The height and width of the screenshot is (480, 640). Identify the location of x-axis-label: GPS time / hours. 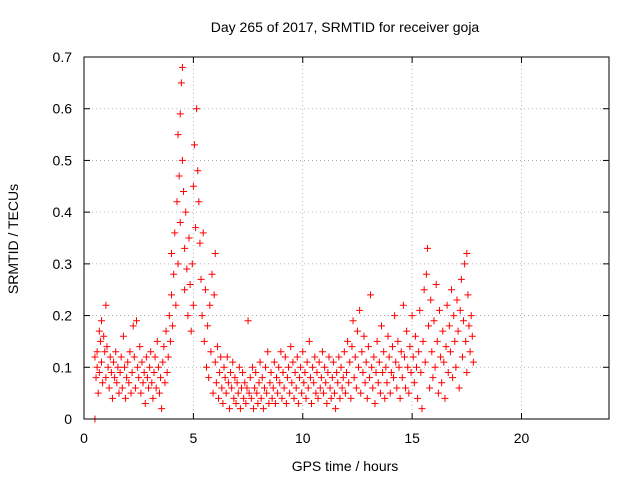
(345, 466).